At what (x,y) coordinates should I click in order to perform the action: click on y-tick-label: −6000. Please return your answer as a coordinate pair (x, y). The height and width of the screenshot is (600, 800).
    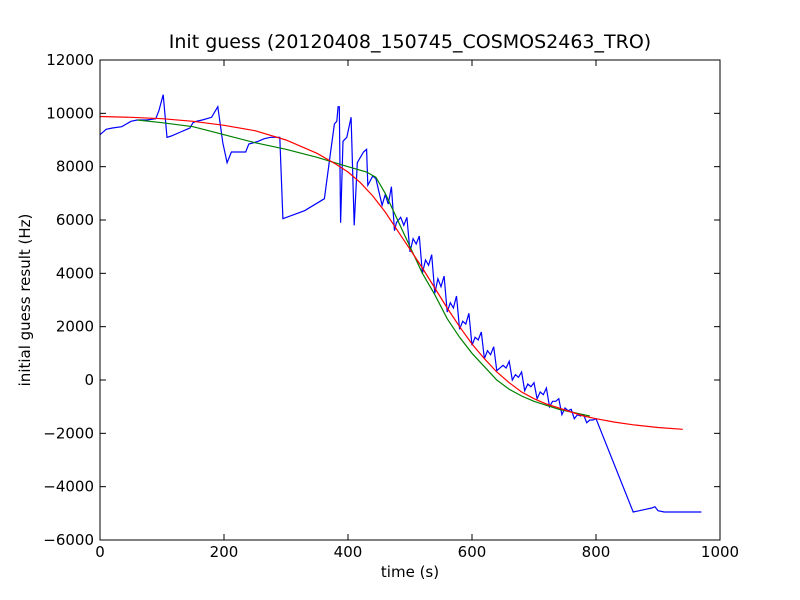
    Looking at the image, I should click on (68, 540).